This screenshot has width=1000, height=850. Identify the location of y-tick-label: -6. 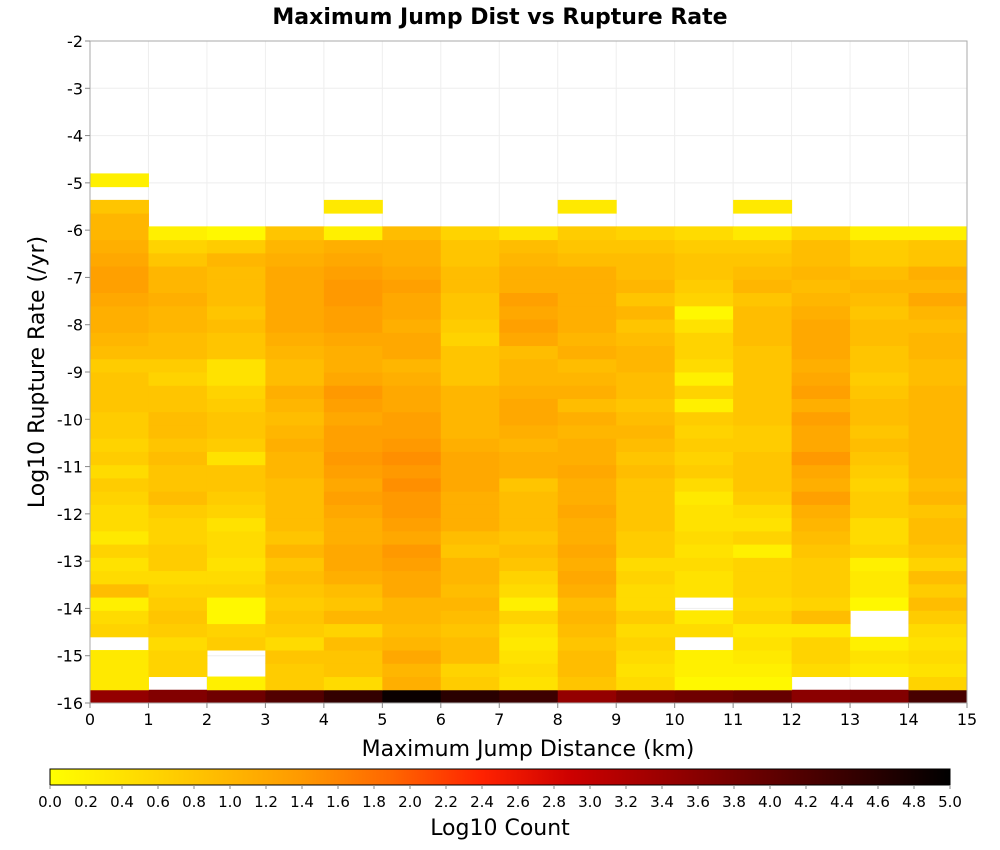
(75, 230).